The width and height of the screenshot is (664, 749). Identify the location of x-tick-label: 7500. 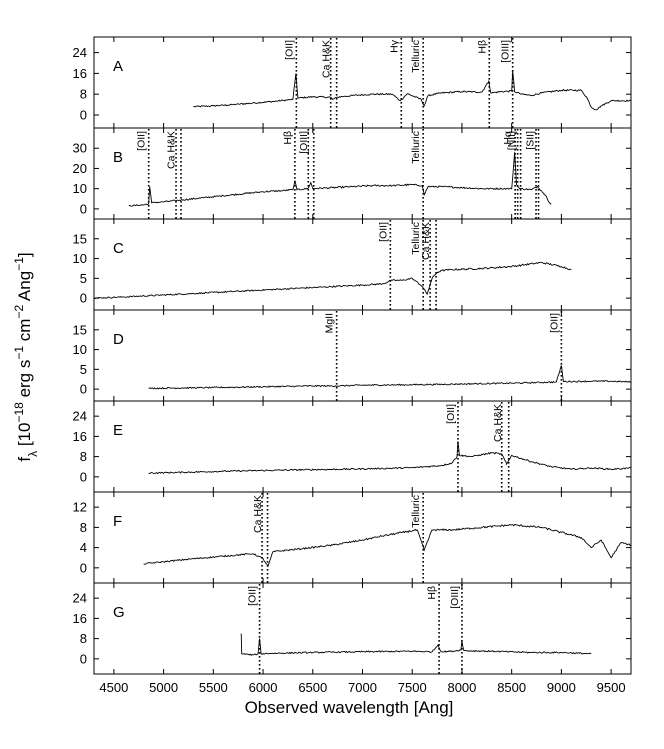
(412, 687).